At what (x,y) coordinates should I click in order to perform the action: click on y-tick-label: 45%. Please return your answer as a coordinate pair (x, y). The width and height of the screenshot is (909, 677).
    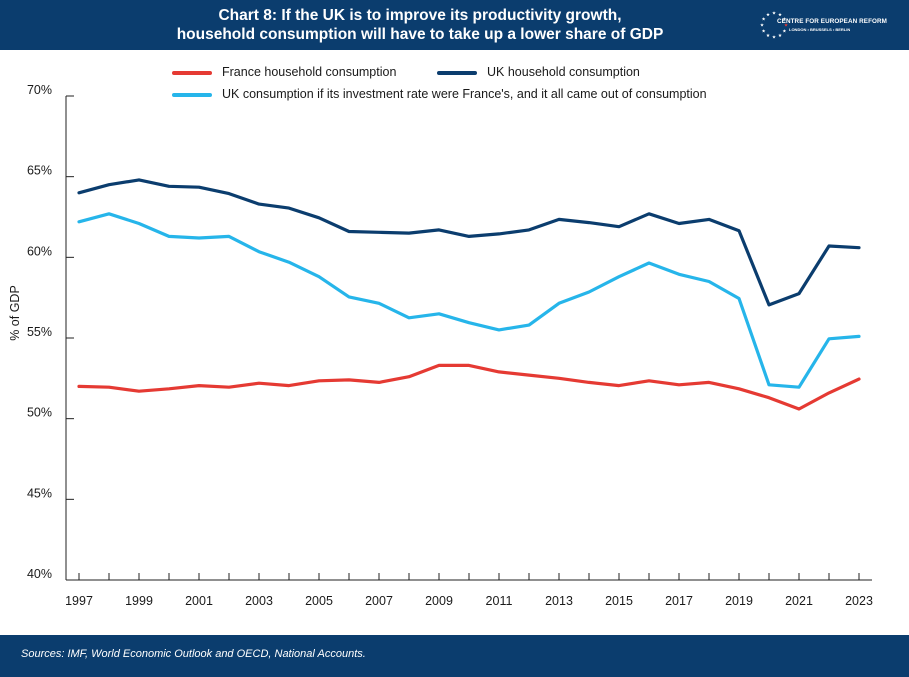
    Looking at the image, I should click on (39, 493).